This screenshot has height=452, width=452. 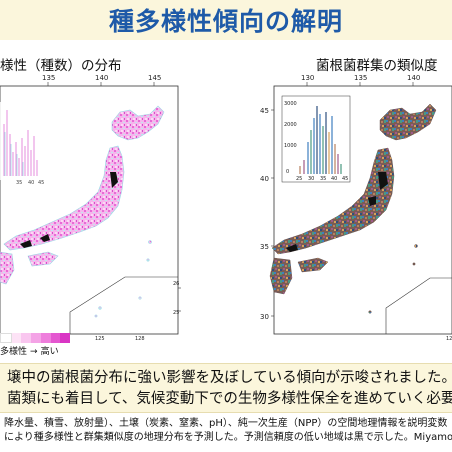 I want to click on right-left-tick: 45, so click(x=264, y=111).